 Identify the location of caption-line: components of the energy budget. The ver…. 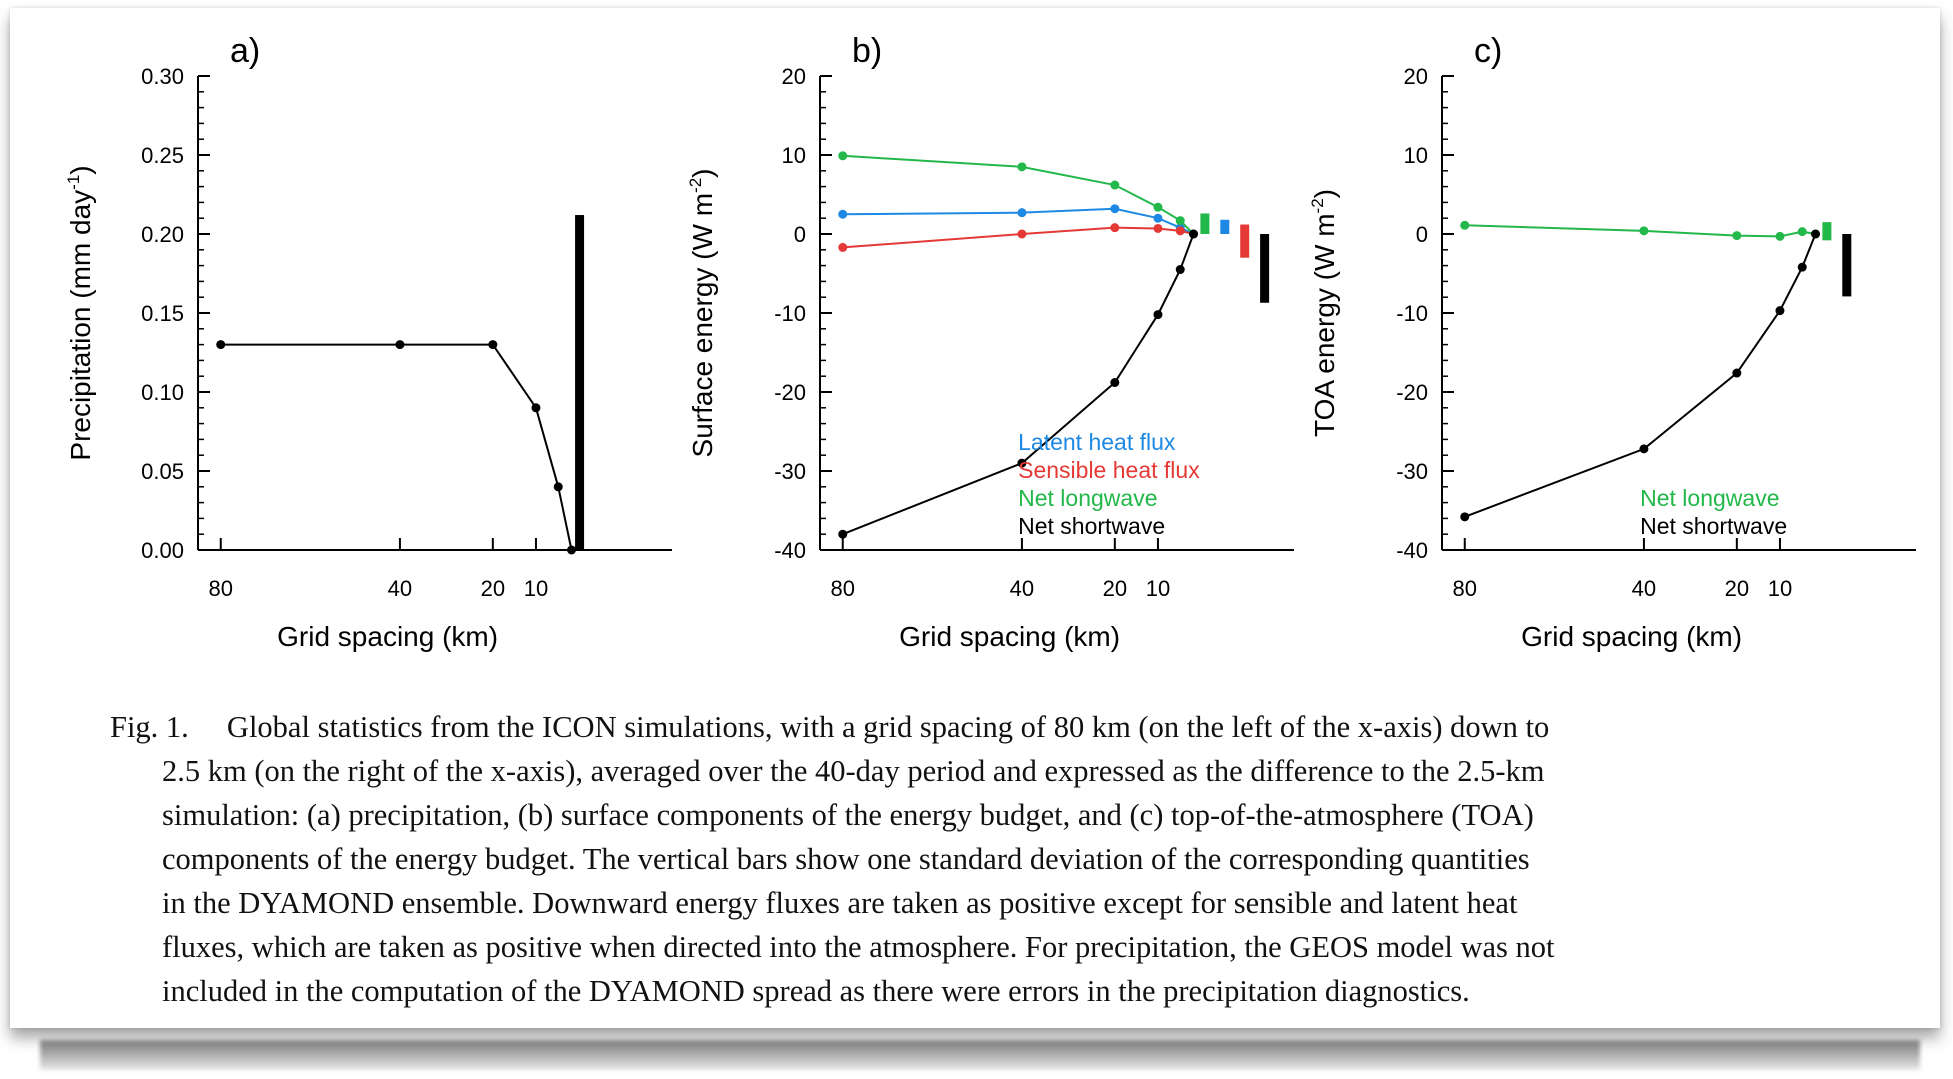
(846, 859).